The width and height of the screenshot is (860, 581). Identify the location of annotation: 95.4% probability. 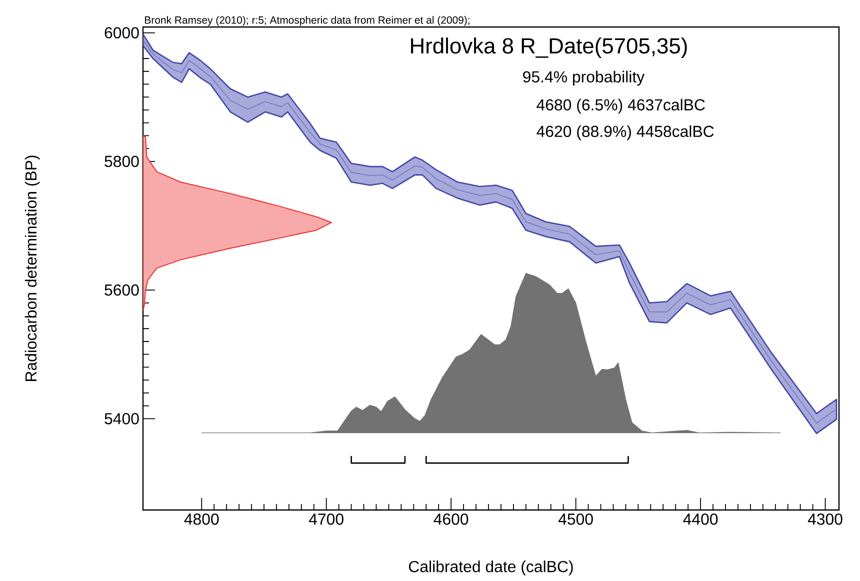
(584, 78).